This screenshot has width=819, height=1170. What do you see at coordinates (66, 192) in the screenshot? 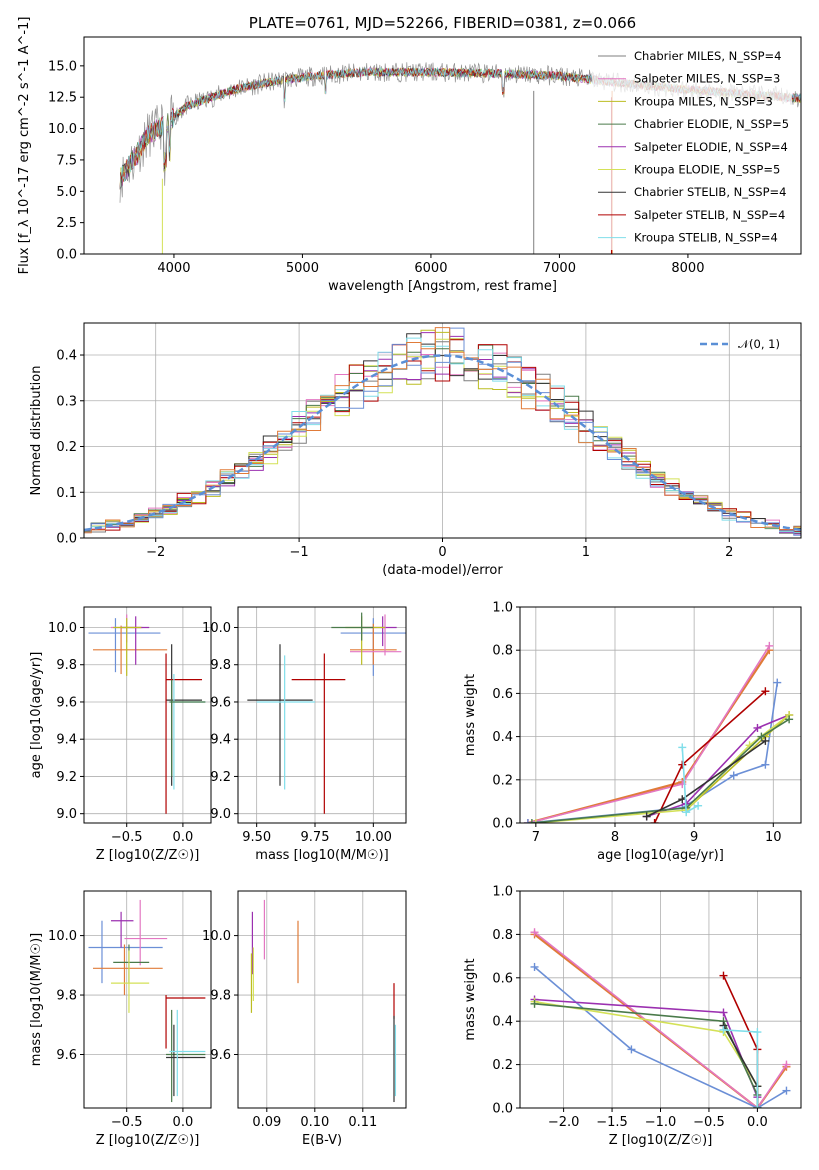
I see `y-tick-label: 5.0` at bounding box center [66, 192].